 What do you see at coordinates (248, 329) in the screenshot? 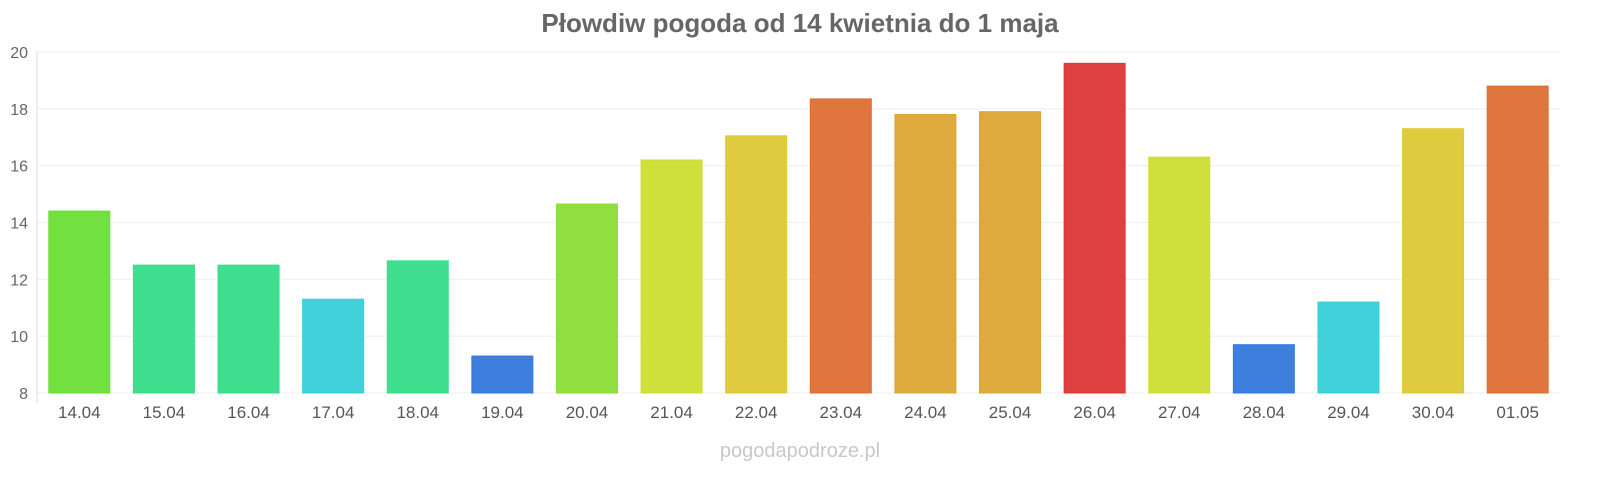
I see `bar-16.04` at bounding box center [248, 329].